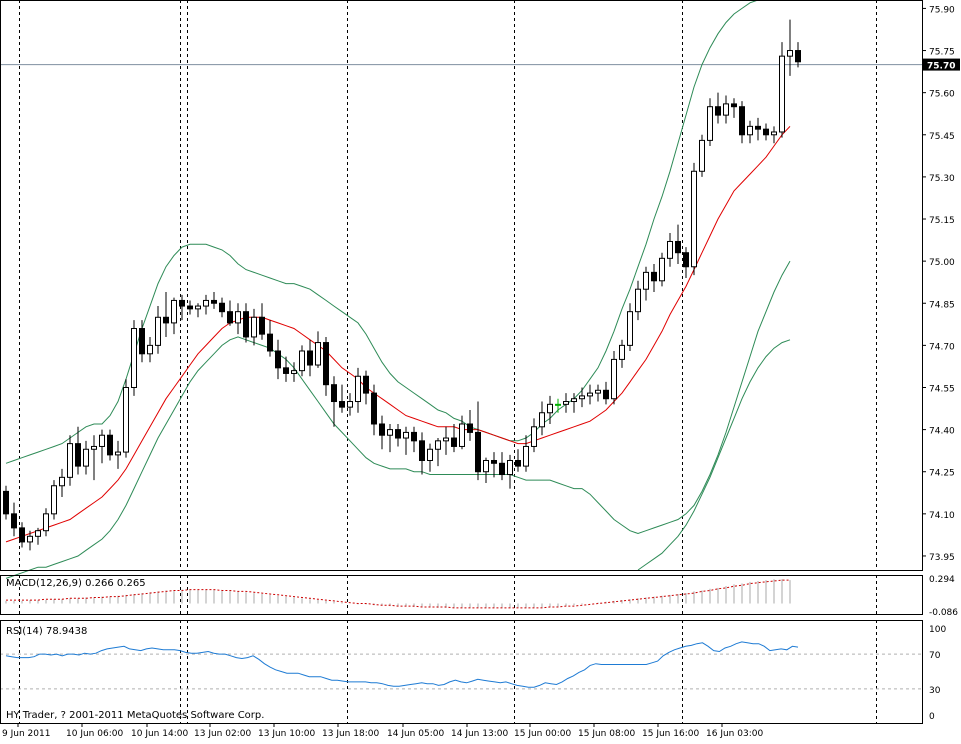  What do you see at coordinates (942, 137) in the screenshot?
I see `price-tick-label: 75.45` at bounding box center [942, 137].